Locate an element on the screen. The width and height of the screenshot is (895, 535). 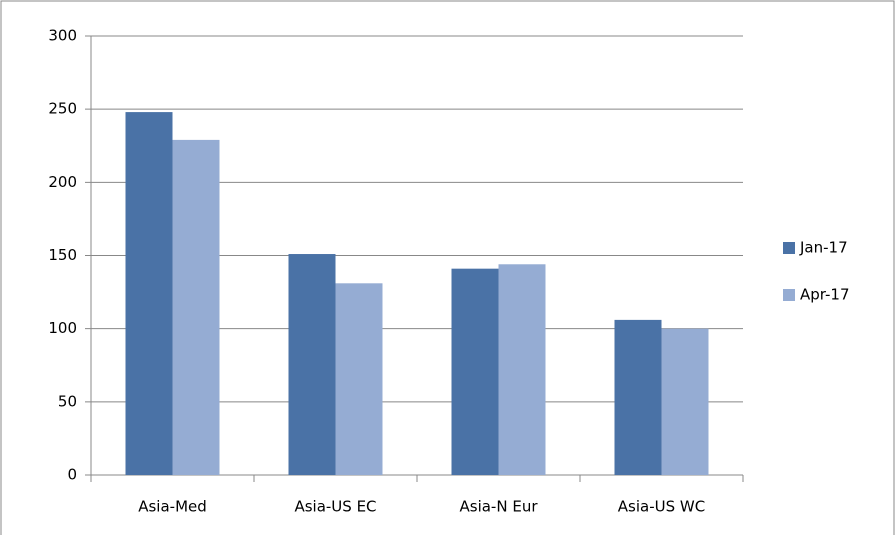
y-tick-label: 100 is located at coordinates (62, 328).